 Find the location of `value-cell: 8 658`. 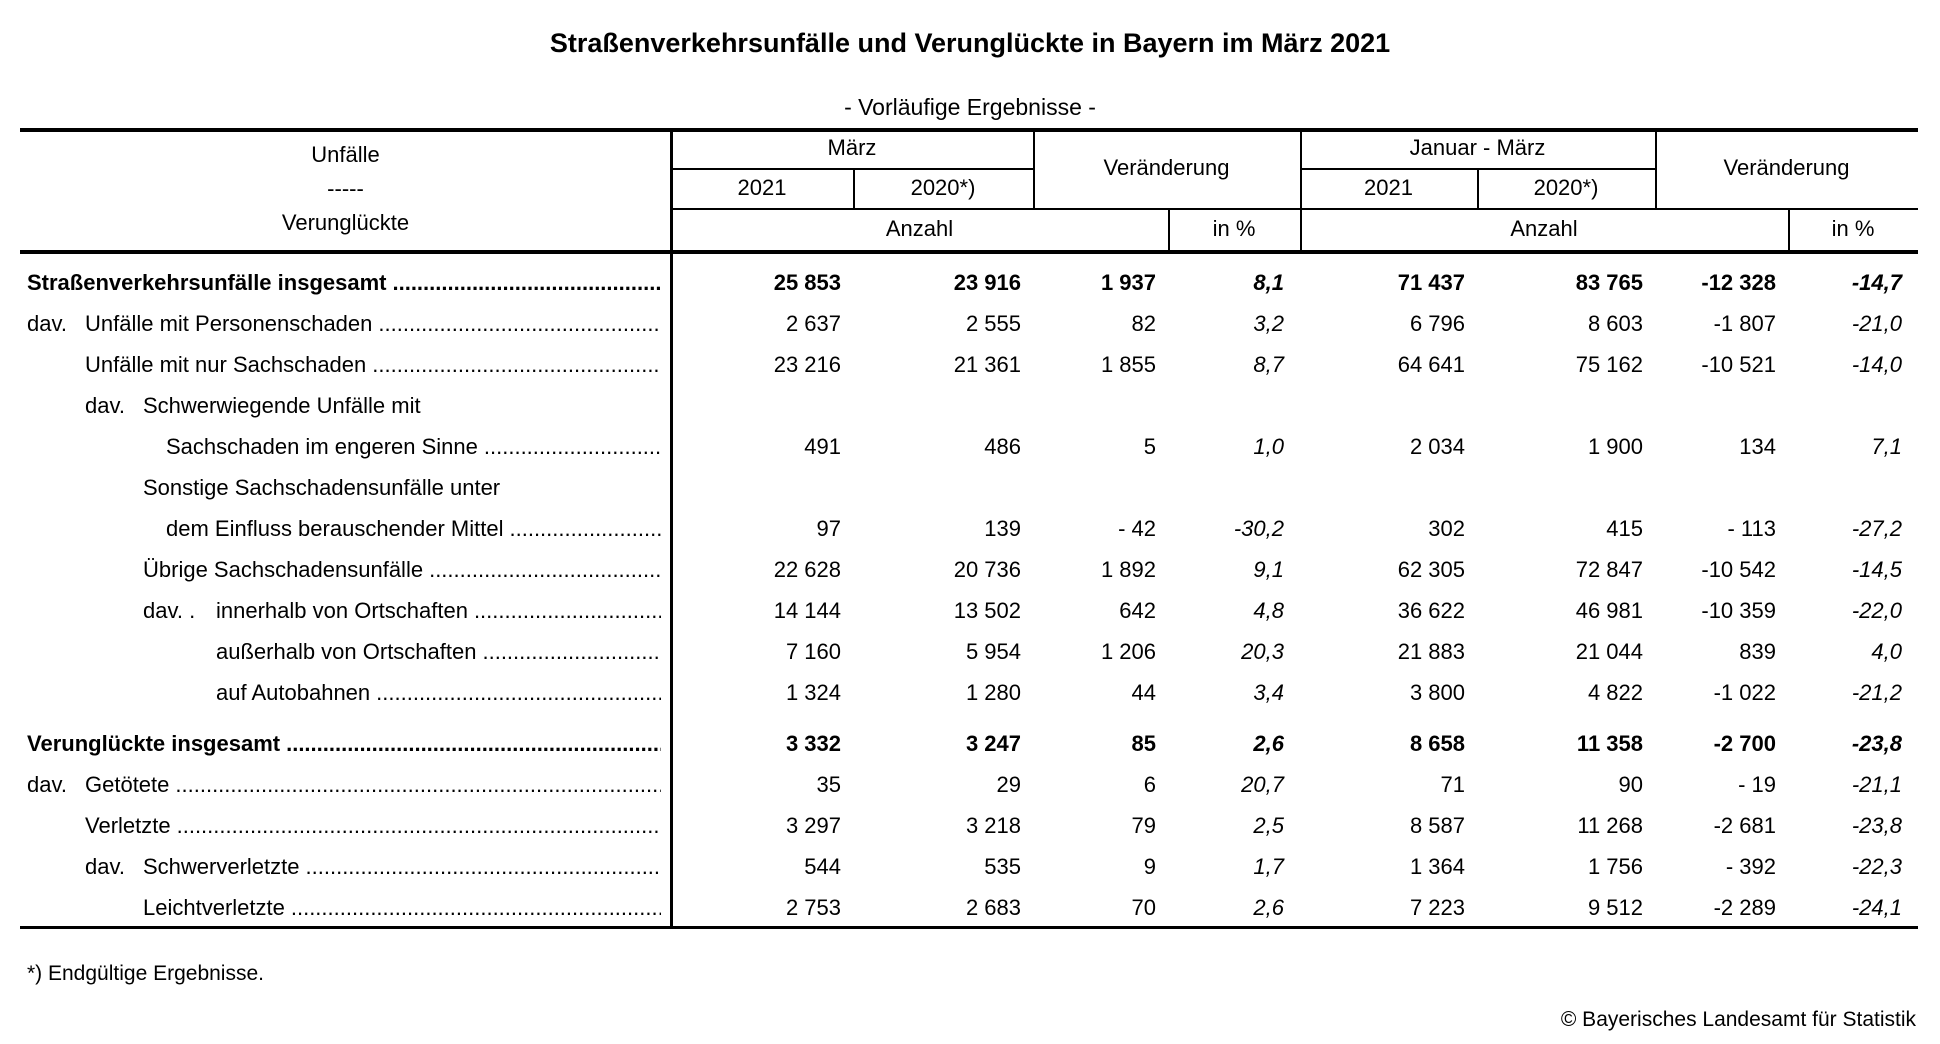

value-cell: 8 658 is located at coordinates (1437, 743).